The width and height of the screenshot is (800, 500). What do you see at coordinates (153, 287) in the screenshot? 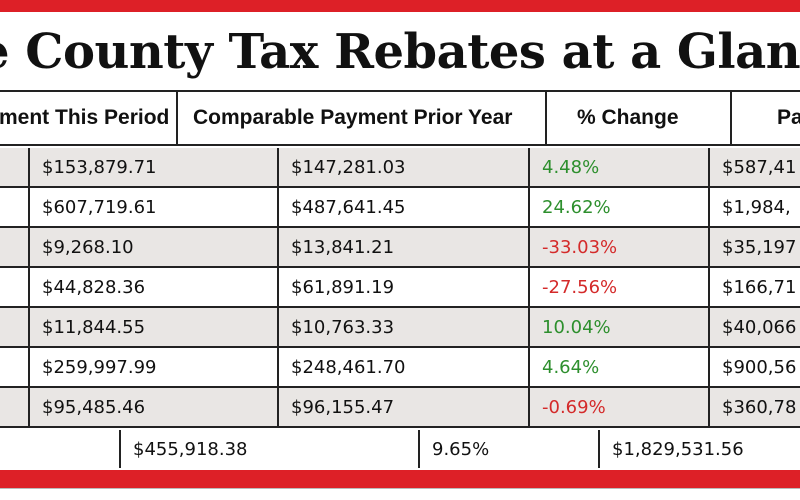
I see `payment-this-period: $44,828.36` at bounding box center [153, 287].